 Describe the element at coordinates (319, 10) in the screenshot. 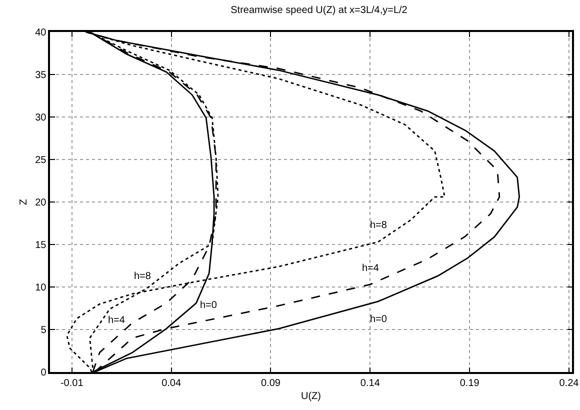

I see `chart-title: Streamwise speed U(Z) at x=3L/4,y=L/2` at that location.